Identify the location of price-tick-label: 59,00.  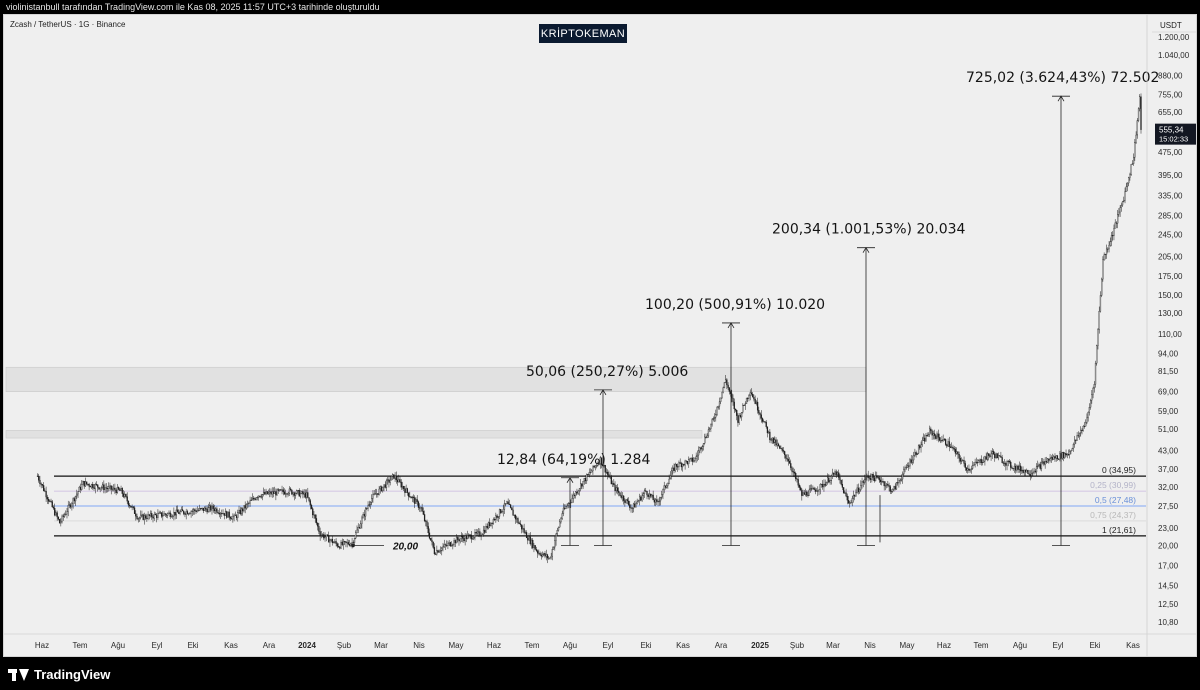
(1168, 411).